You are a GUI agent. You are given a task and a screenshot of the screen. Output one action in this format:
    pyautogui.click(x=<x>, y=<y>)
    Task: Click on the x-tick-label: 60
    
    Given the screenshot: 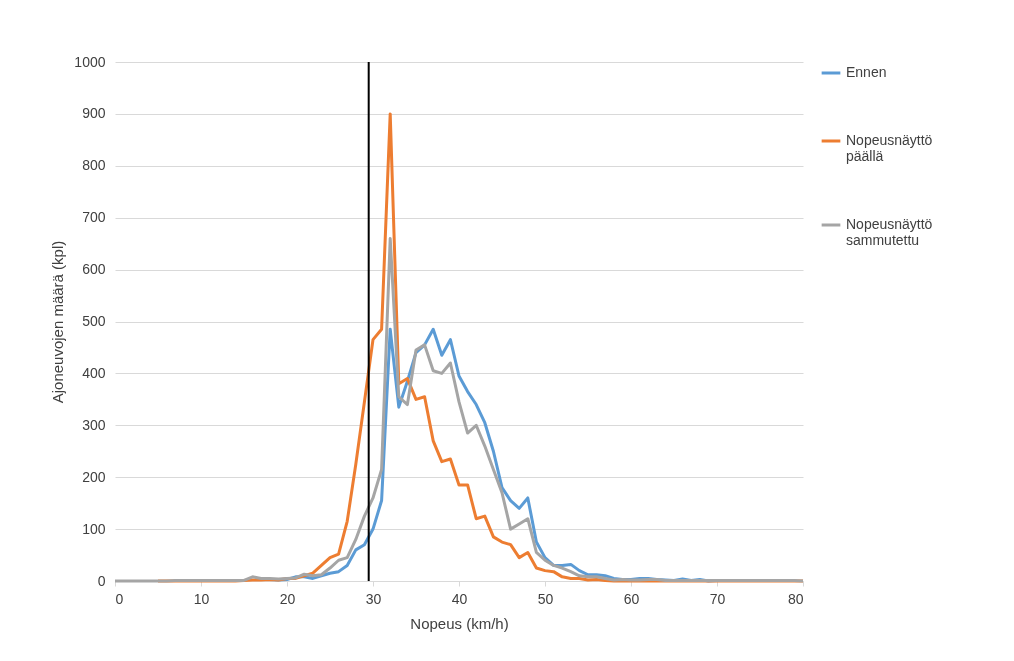 What is the action you would take?
    pyautogui.click(x=631, y=598)
    